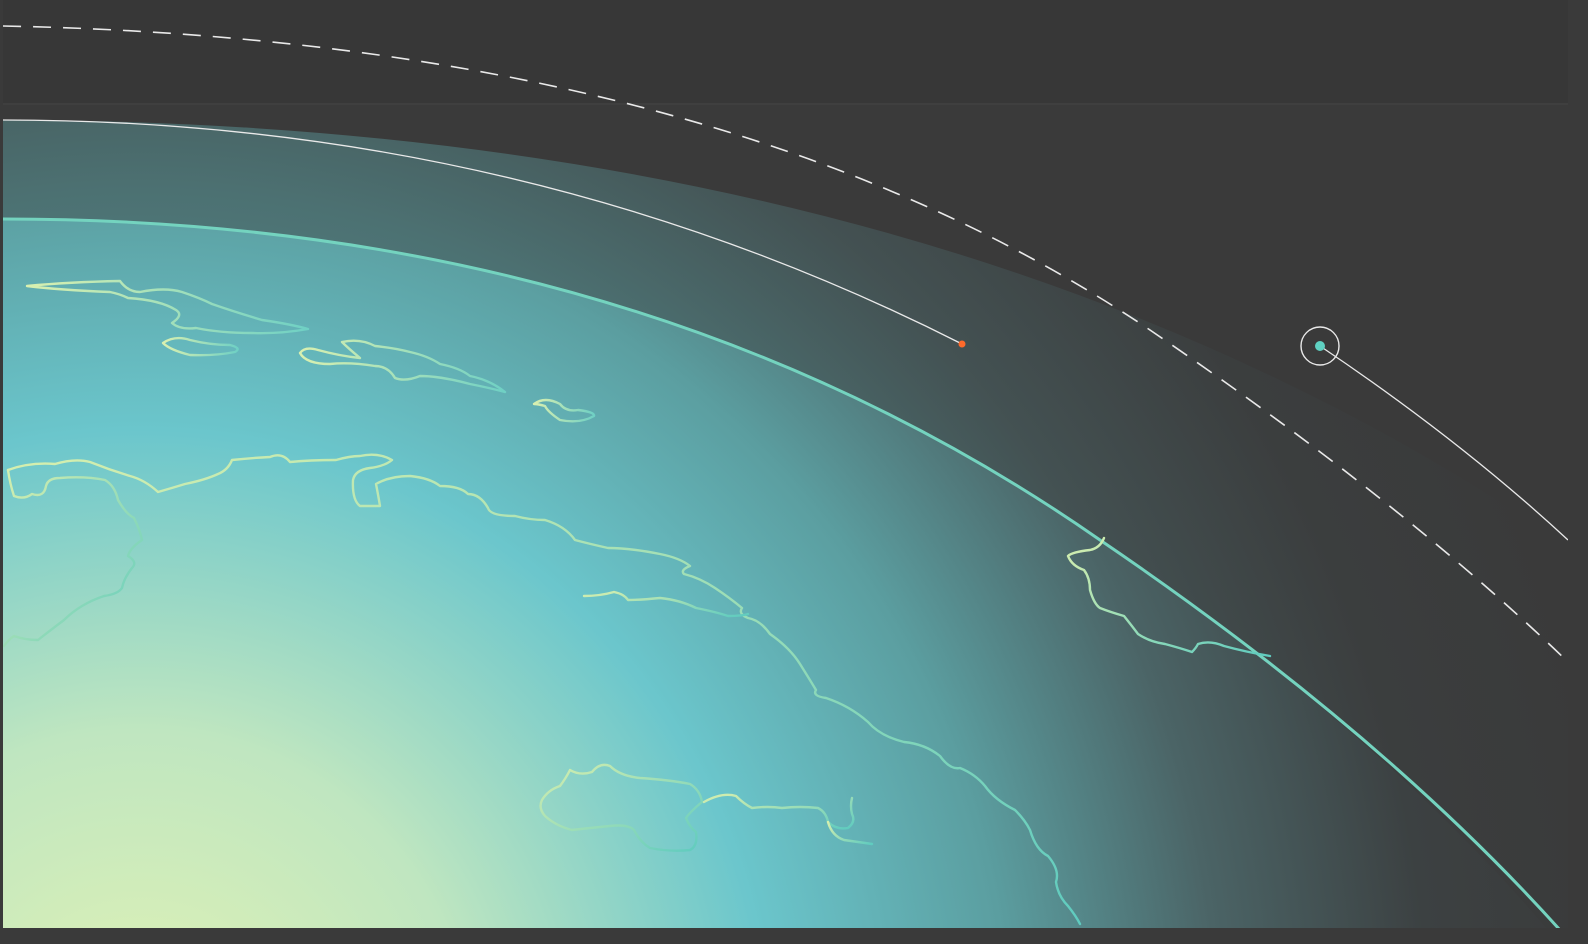 Image resolution: width=1588 pixels, height=944 pixels. What do you see at coordinates (666, 604) in the screenshot?
I see `coastline-gulf` at bounding box center [666, 604].